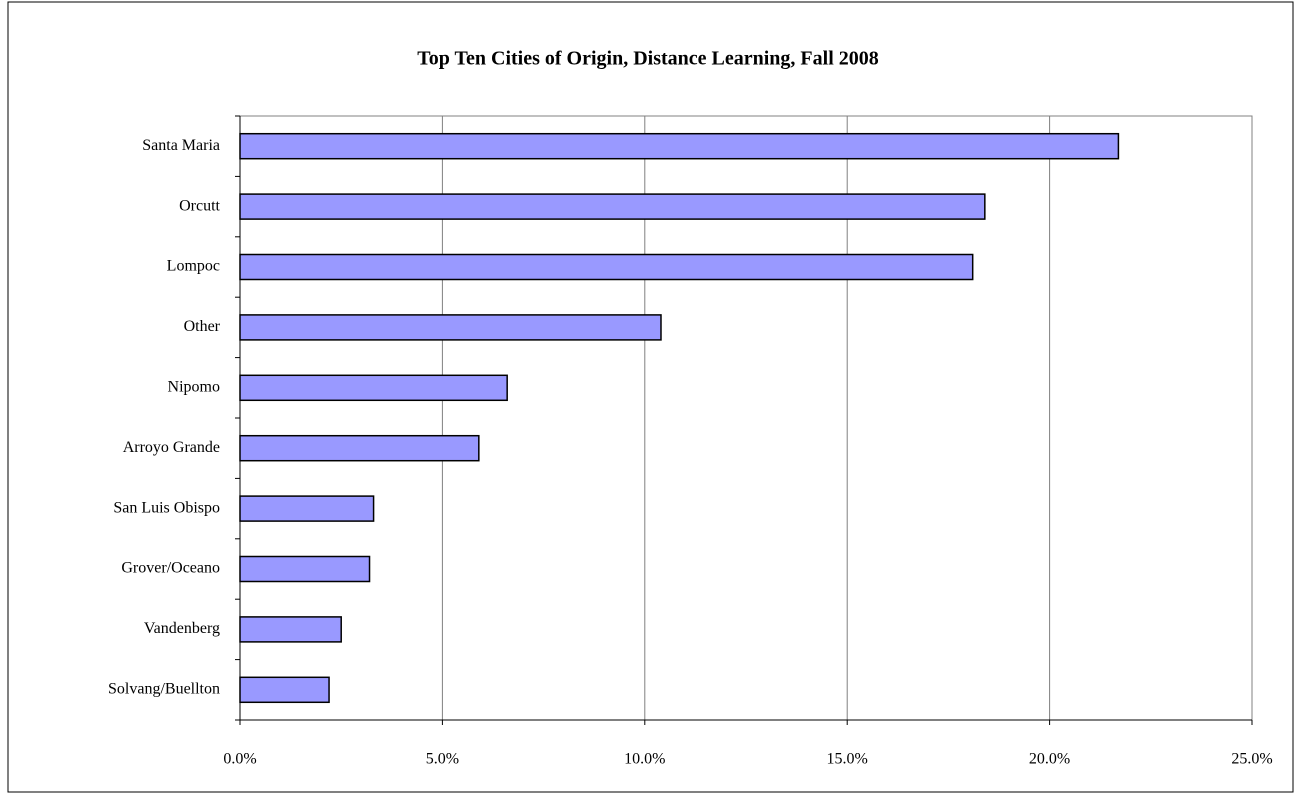 The width and height of the screenshot is (1297, 794). Describe the element at coordinates (847, 759) in the screenshot. I see `x-tick-label: 15.0%` at that location.